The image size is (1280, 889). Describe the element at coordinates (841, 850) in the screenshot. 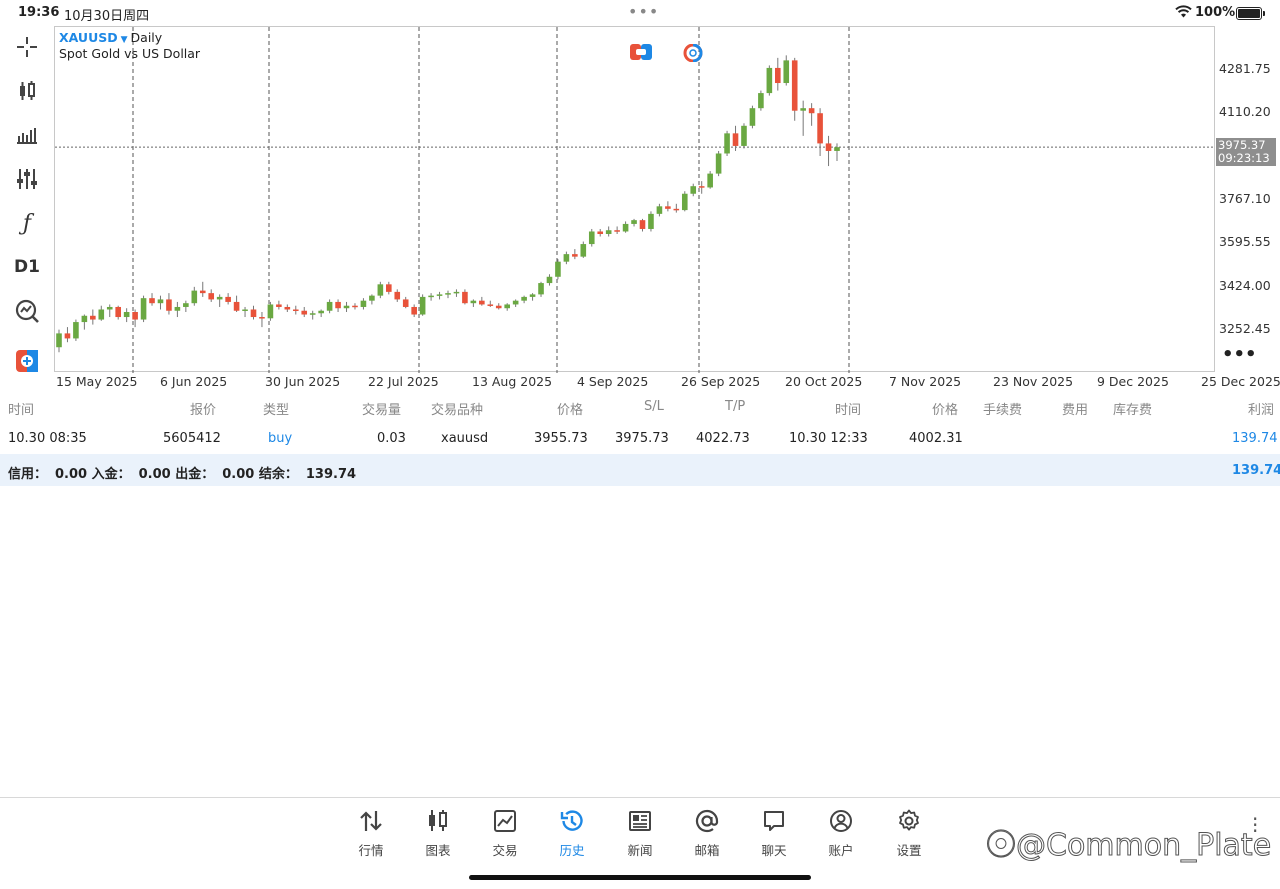

I see `tab-label: 账户` at that location.